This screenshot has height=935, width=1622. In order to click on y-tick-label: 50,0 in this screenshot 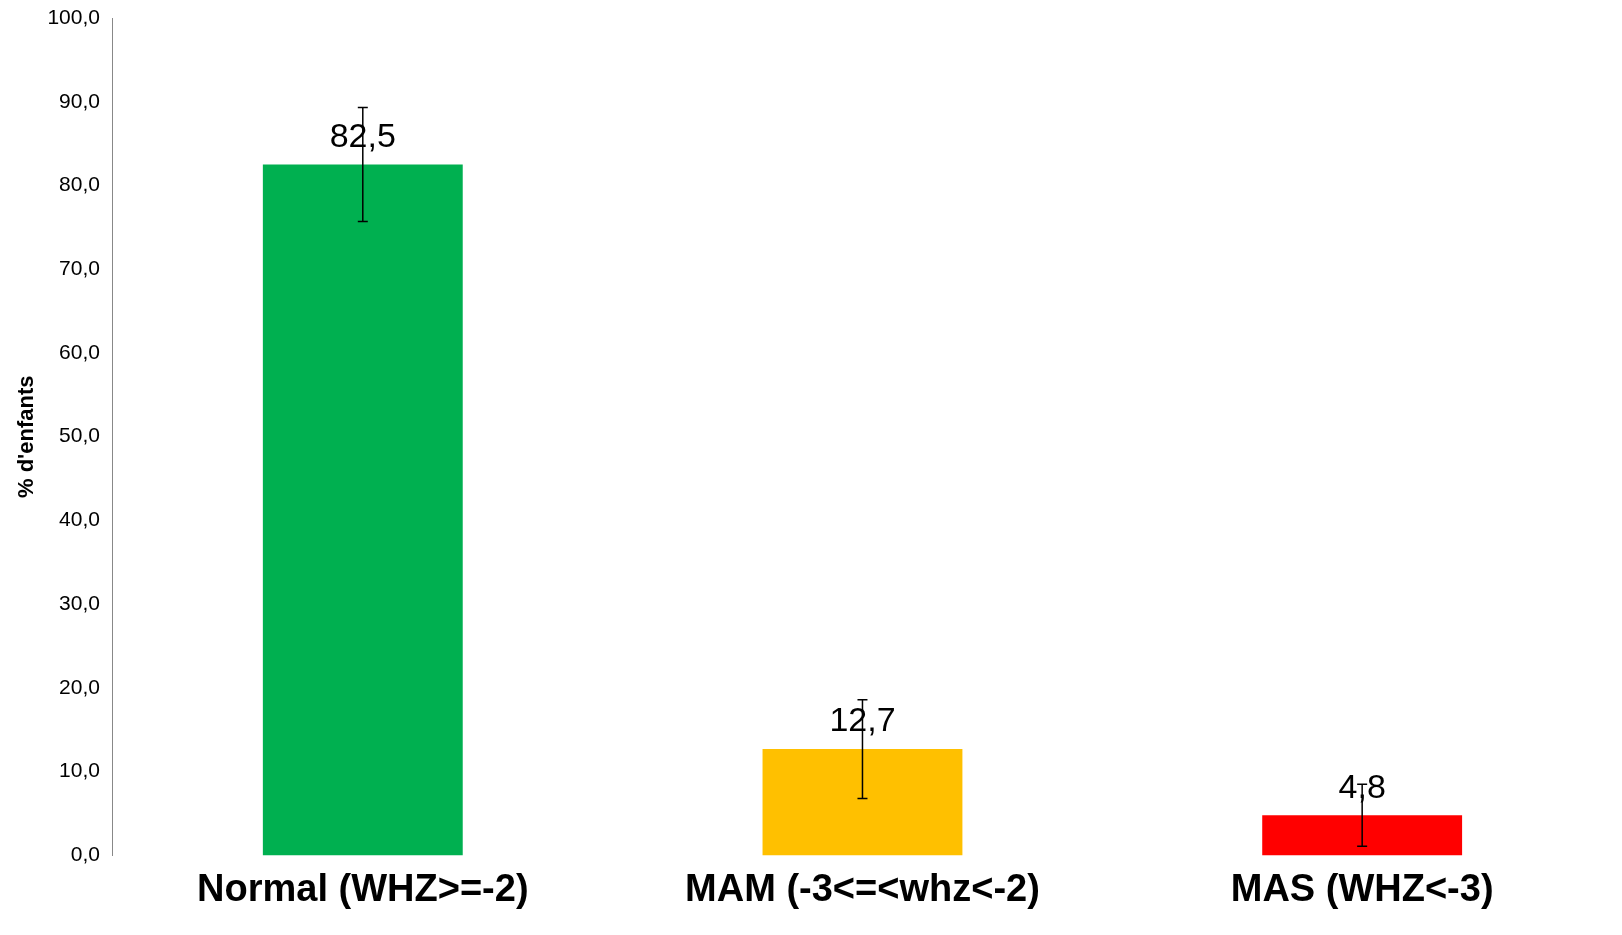, I will do `click(79, 435)`.